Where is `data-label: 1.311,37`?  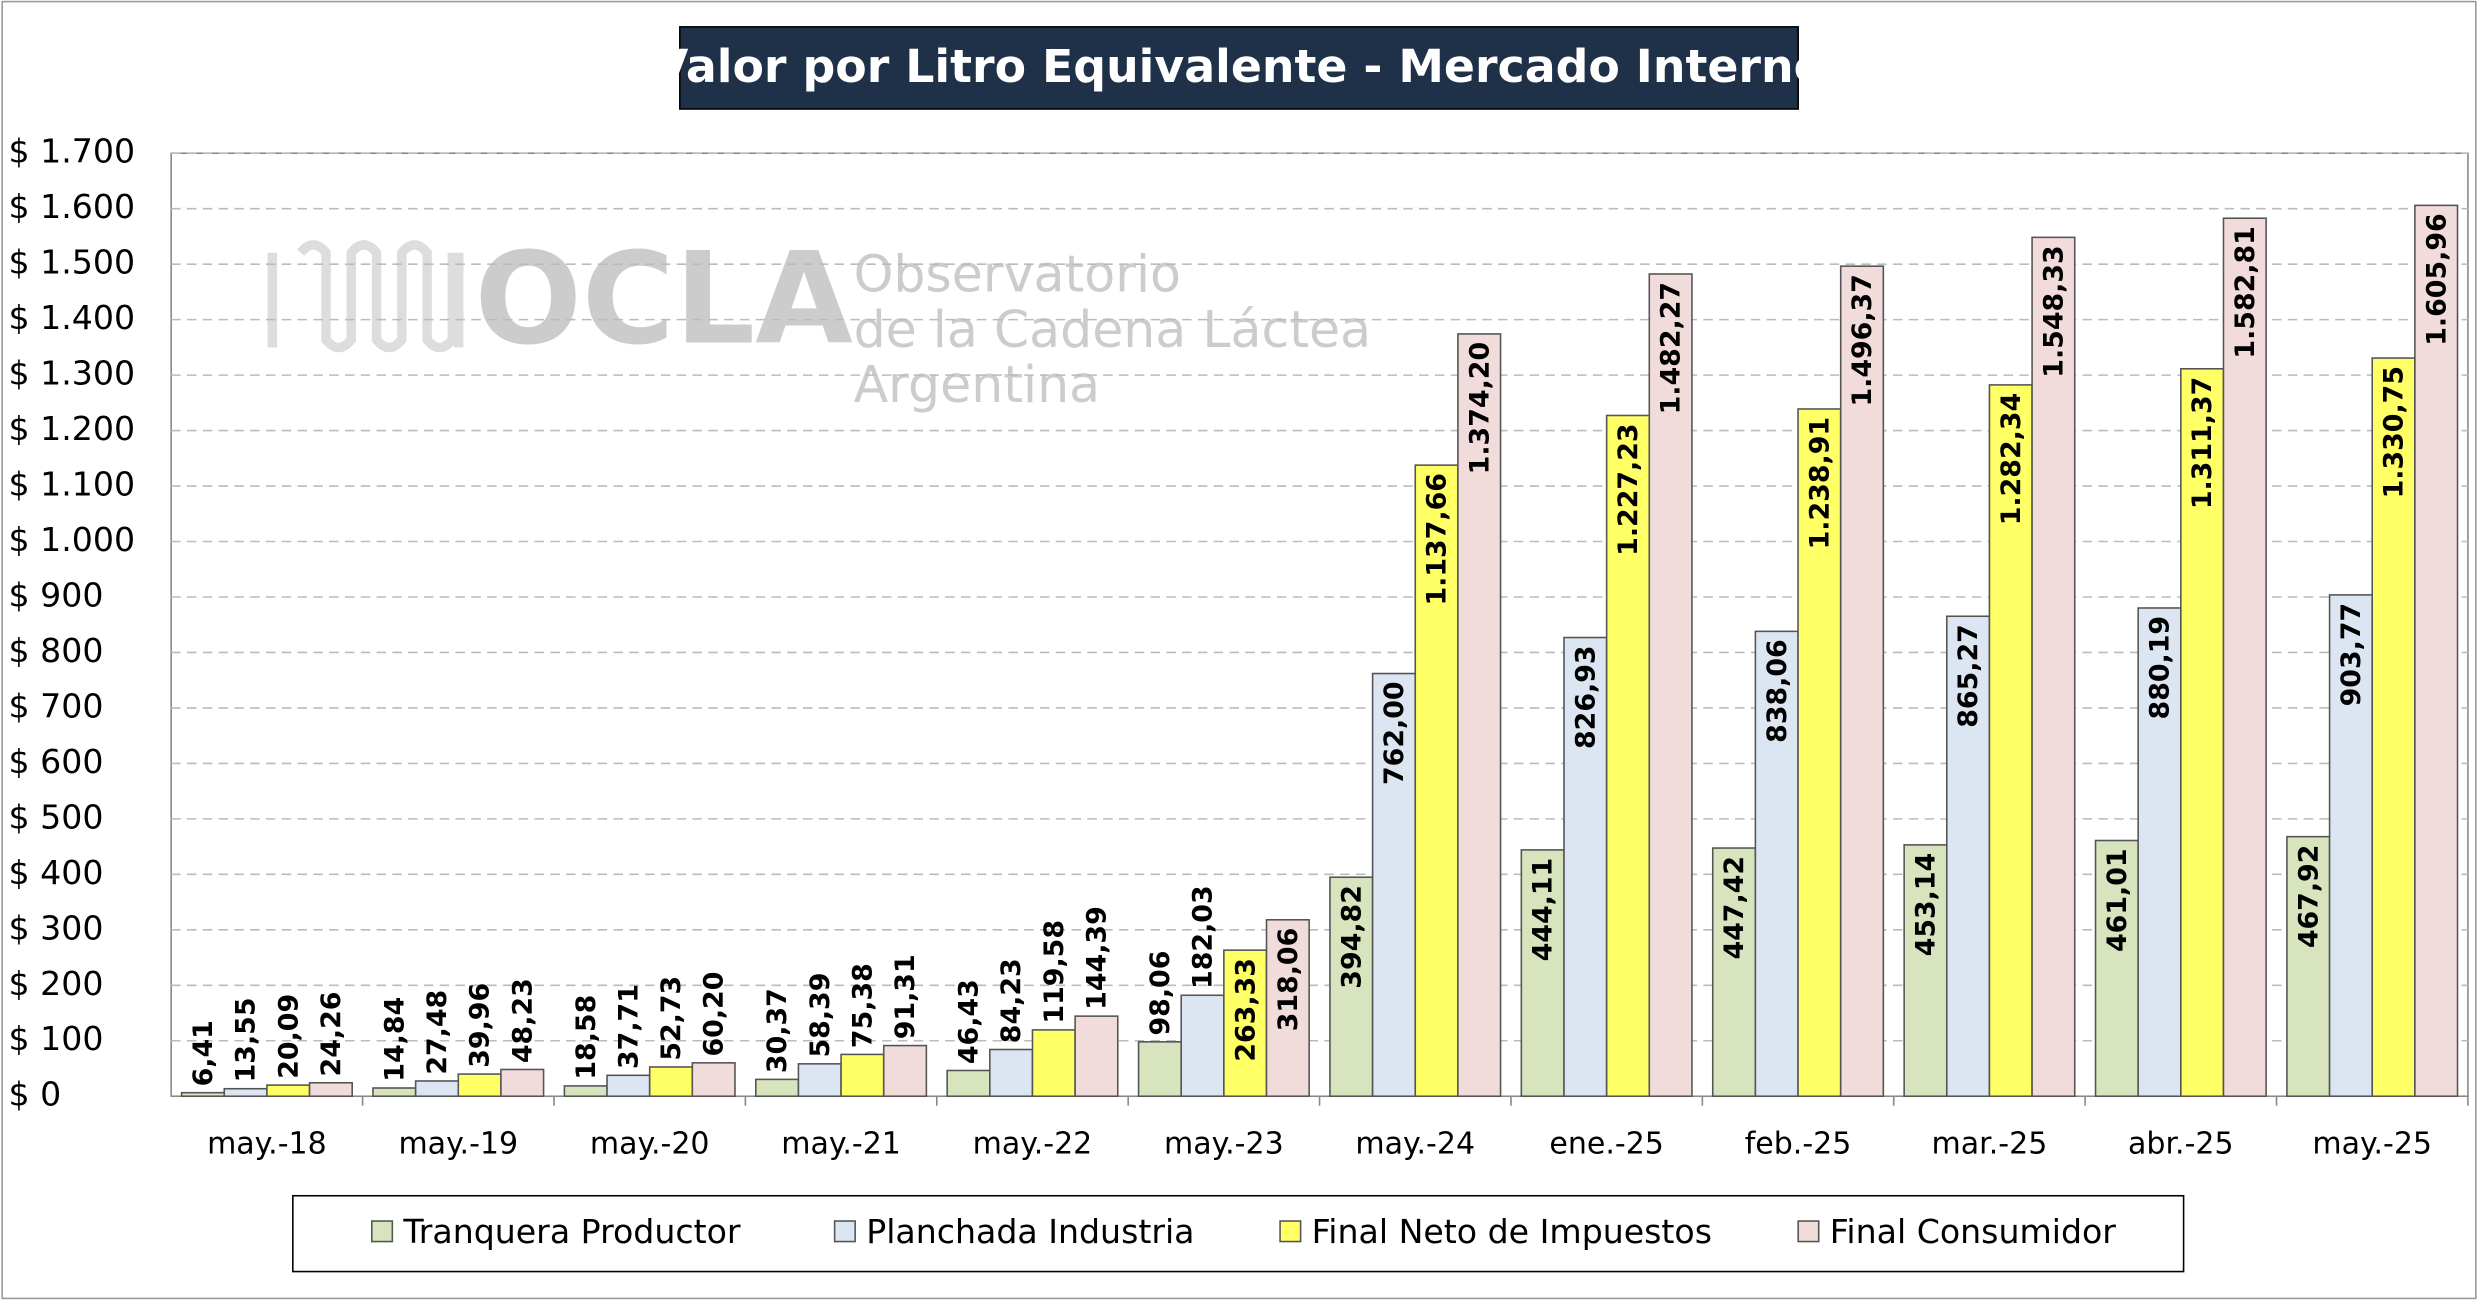
data-label: 1.311,37 is located at coordinates (2202, 443).